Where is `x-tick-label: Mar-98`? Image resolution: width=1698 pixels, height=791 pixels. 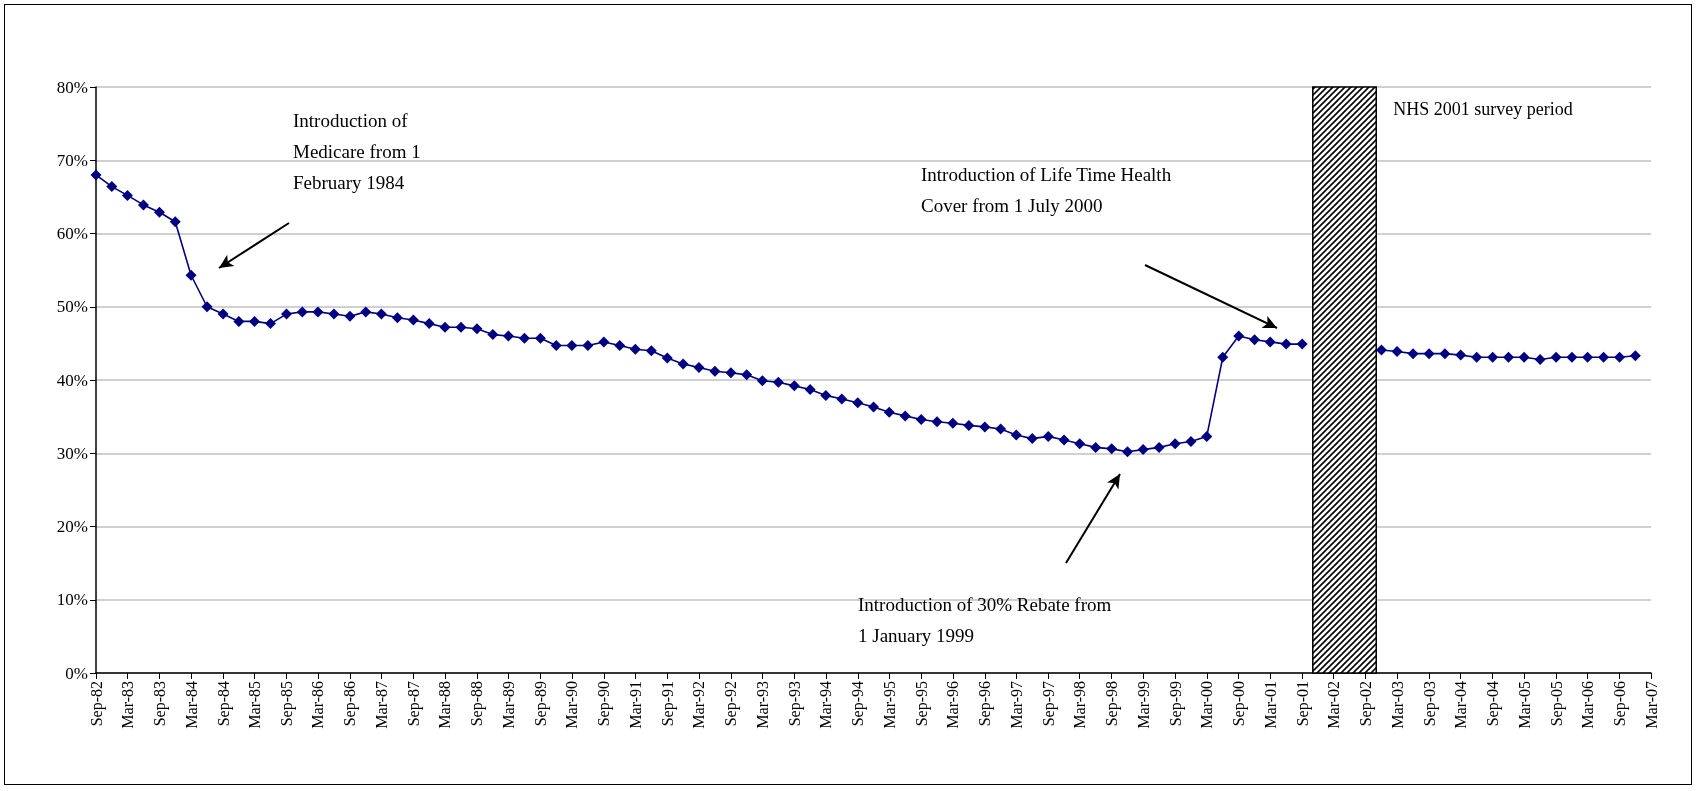 x-tick-label: Mar-98 is located at coordinates (1080, 705).